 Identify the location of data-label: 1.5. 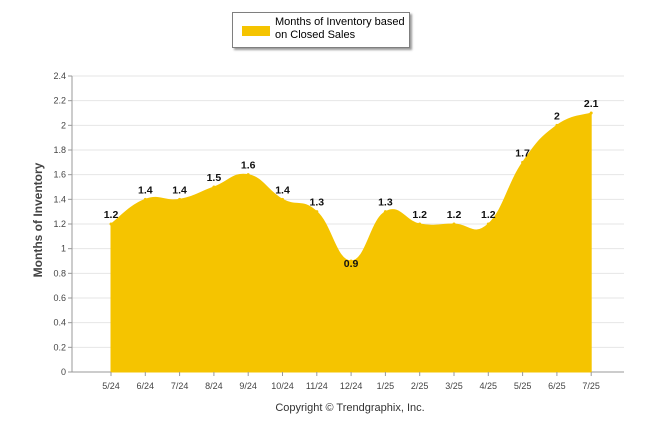
(214, 178).